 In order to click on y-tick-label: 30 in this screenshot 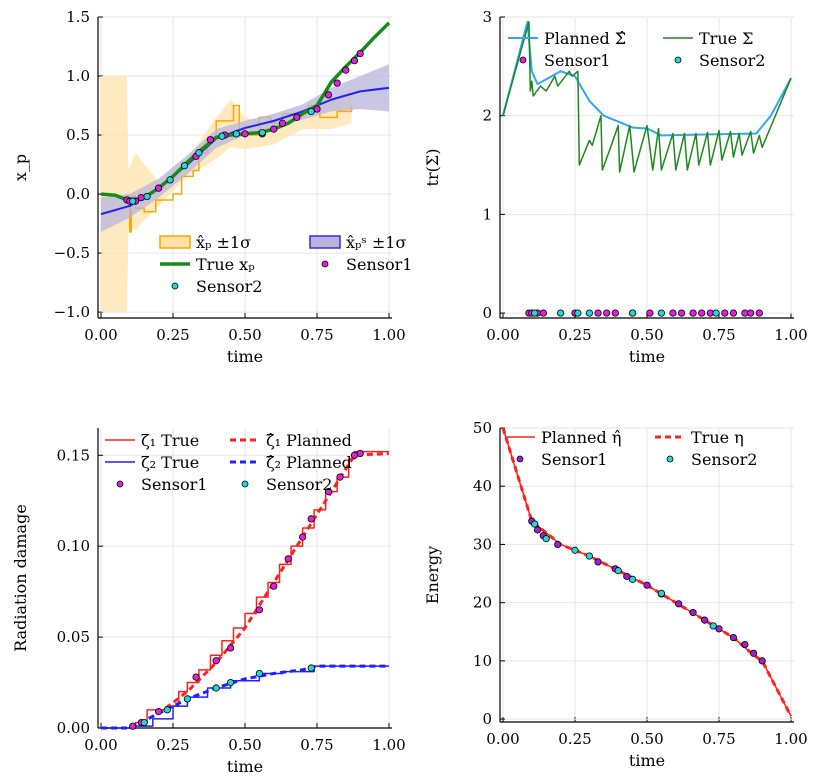, I will do `click(482, 544)`.